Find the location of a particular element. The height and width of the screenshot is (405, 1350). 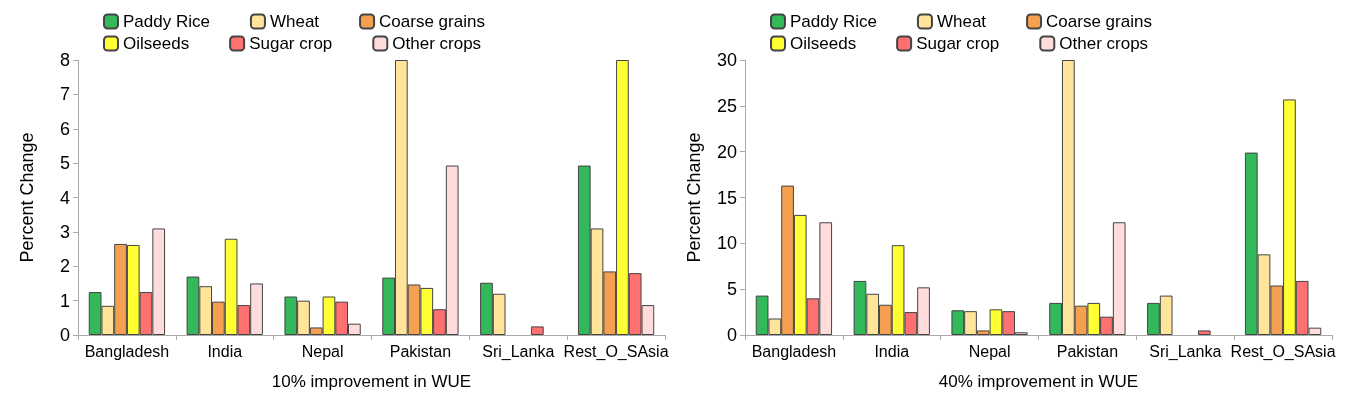

y-tick-label: 15 is located at coordinates (726, 197).